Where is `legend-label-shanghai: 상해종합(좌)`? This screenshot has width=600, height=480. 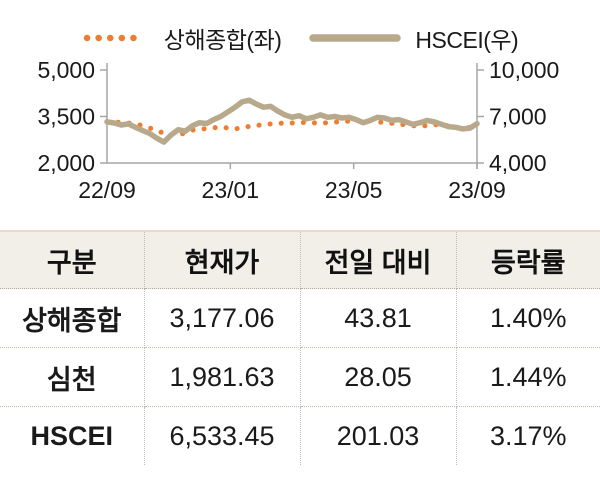
legend-label-shanghai: 상해종합(좌) is located at coordinates (222, 40).